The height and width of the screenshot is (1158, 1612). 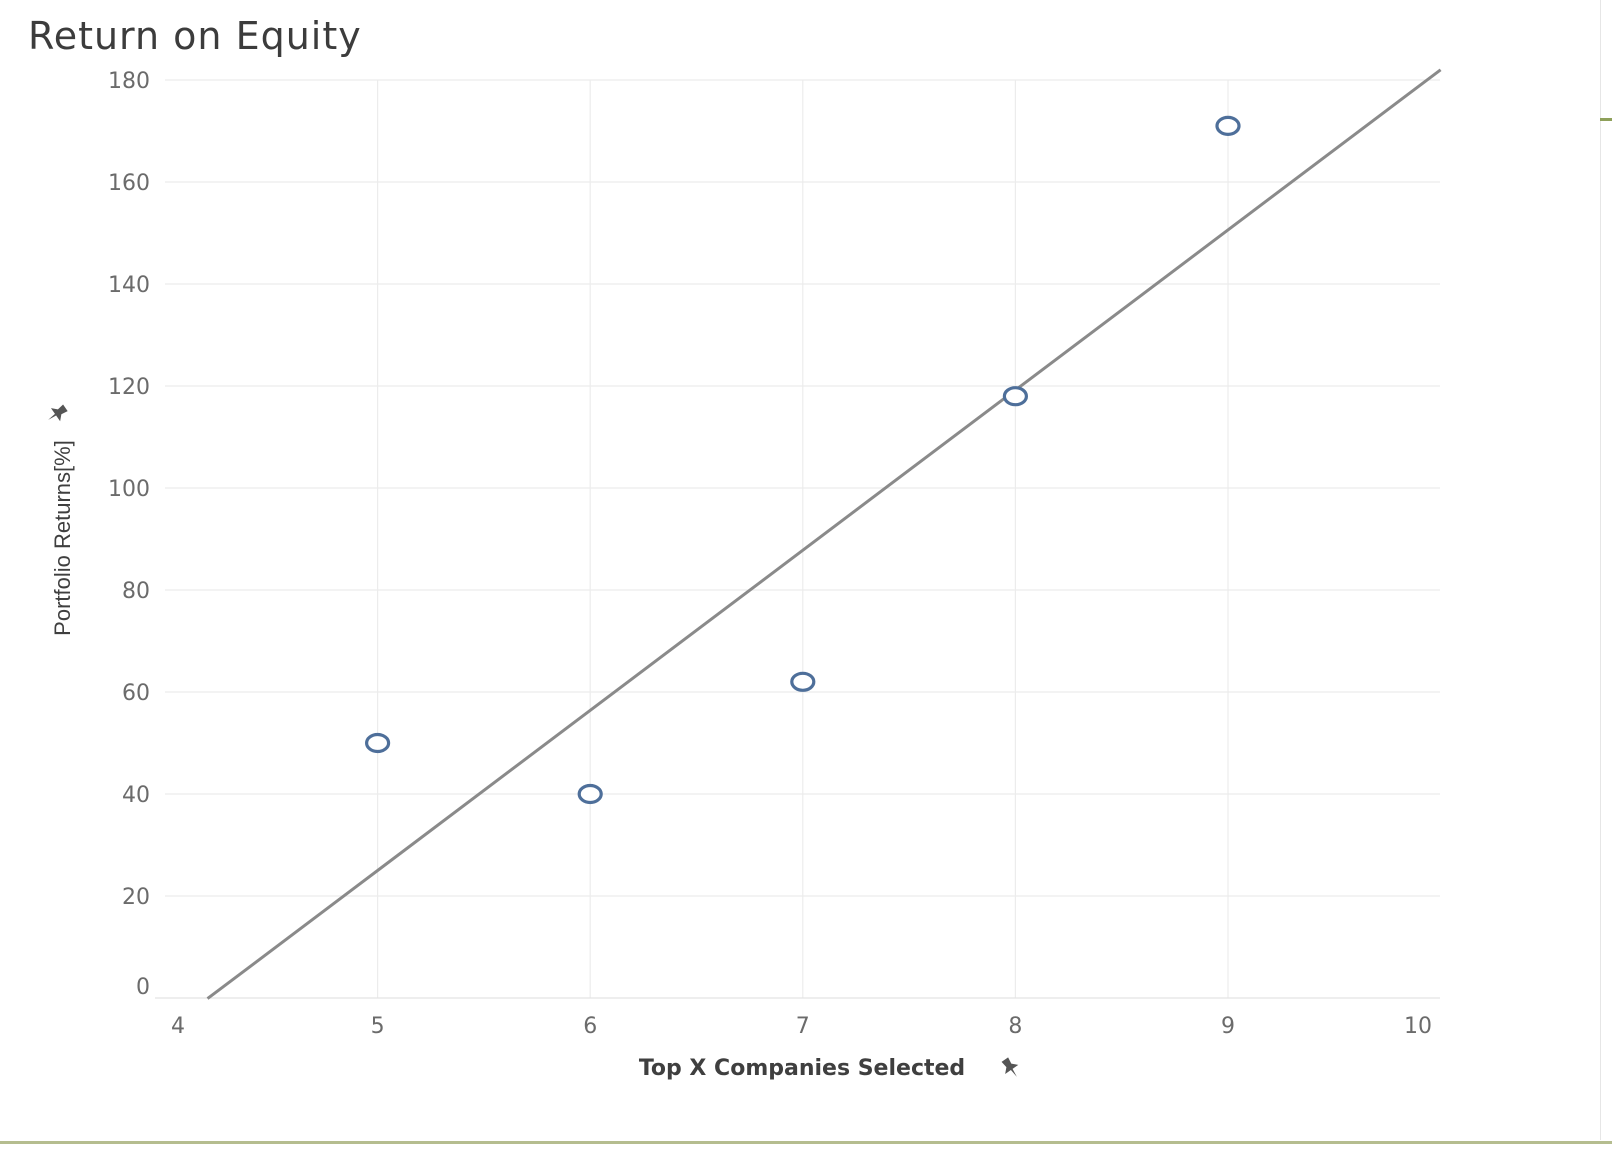 I want to click on y-axis-ticks: 0 20 40 60 80 100 120 140 160 180, so click(x=129, y=534).